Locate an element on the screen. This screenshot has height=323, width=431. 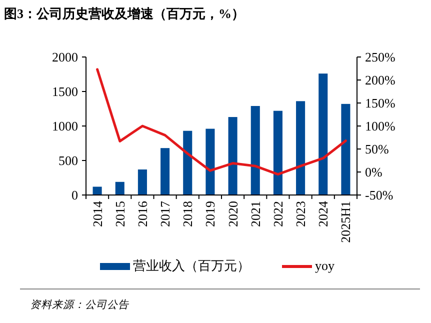
x-tick-label: 2025H1 is located at coordinates (346, 222).